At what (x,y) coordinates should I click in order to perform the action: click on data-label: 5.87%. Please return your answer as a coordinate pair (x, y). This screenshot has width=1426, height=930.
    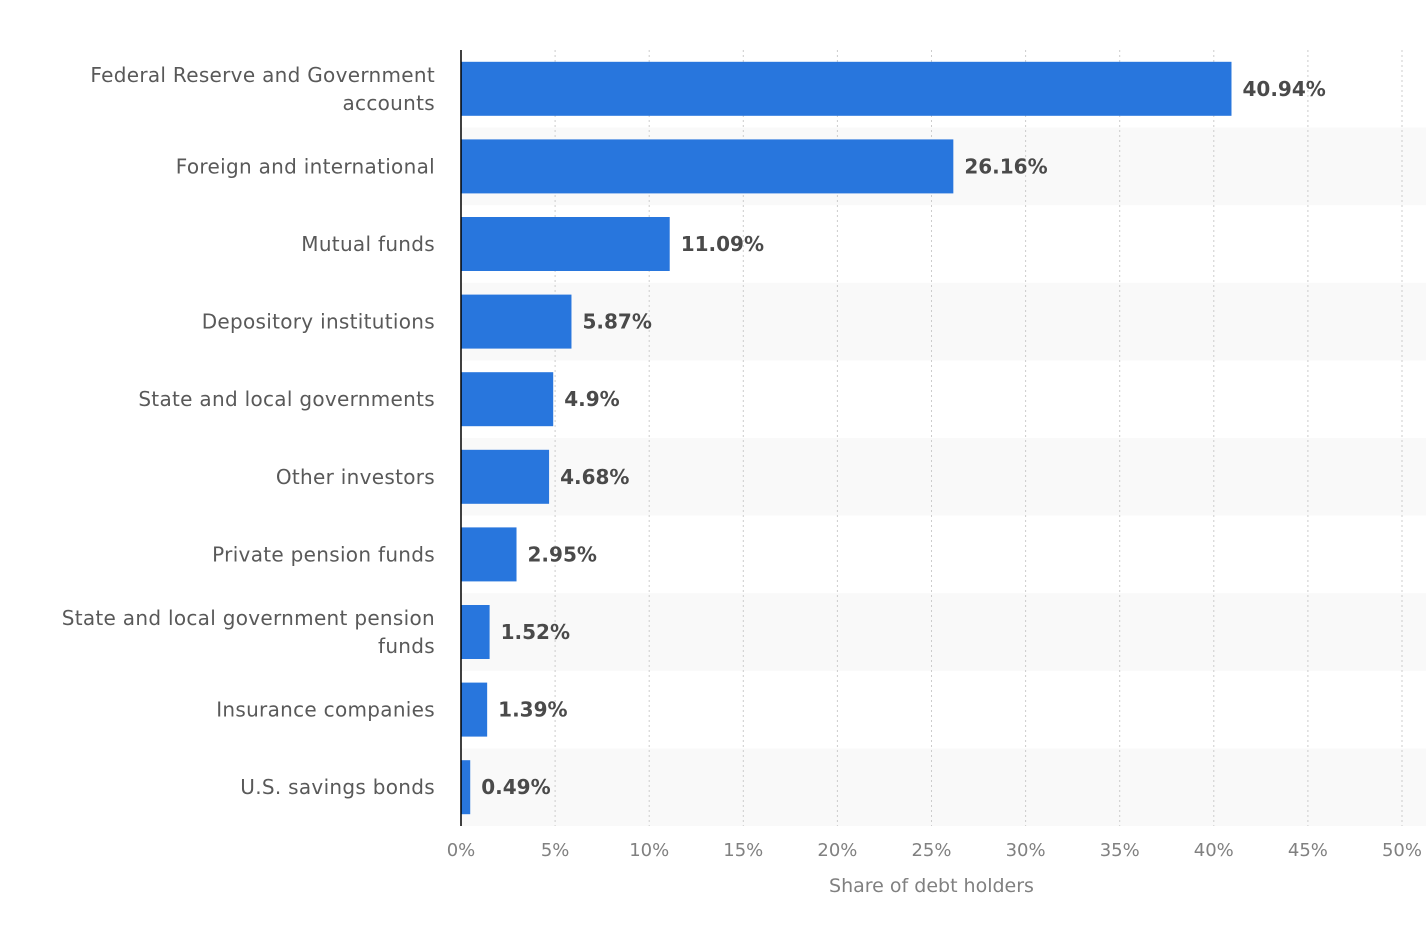
    Looking at the image, I should click on (616, 322).